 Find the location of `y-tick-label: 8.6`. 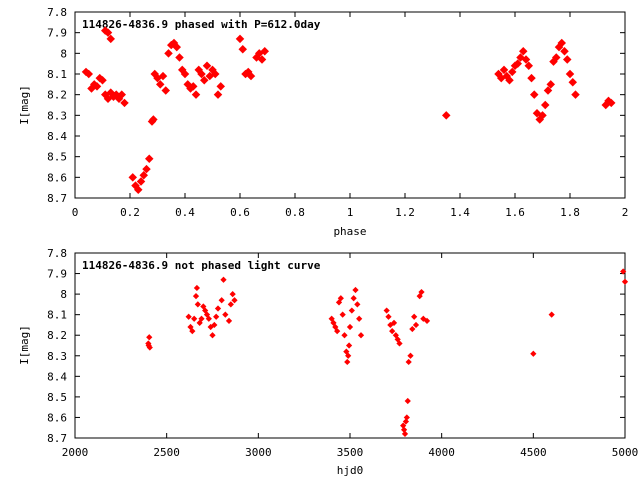

y-tick-label: 8.6 is located at coordinates (57, 417).